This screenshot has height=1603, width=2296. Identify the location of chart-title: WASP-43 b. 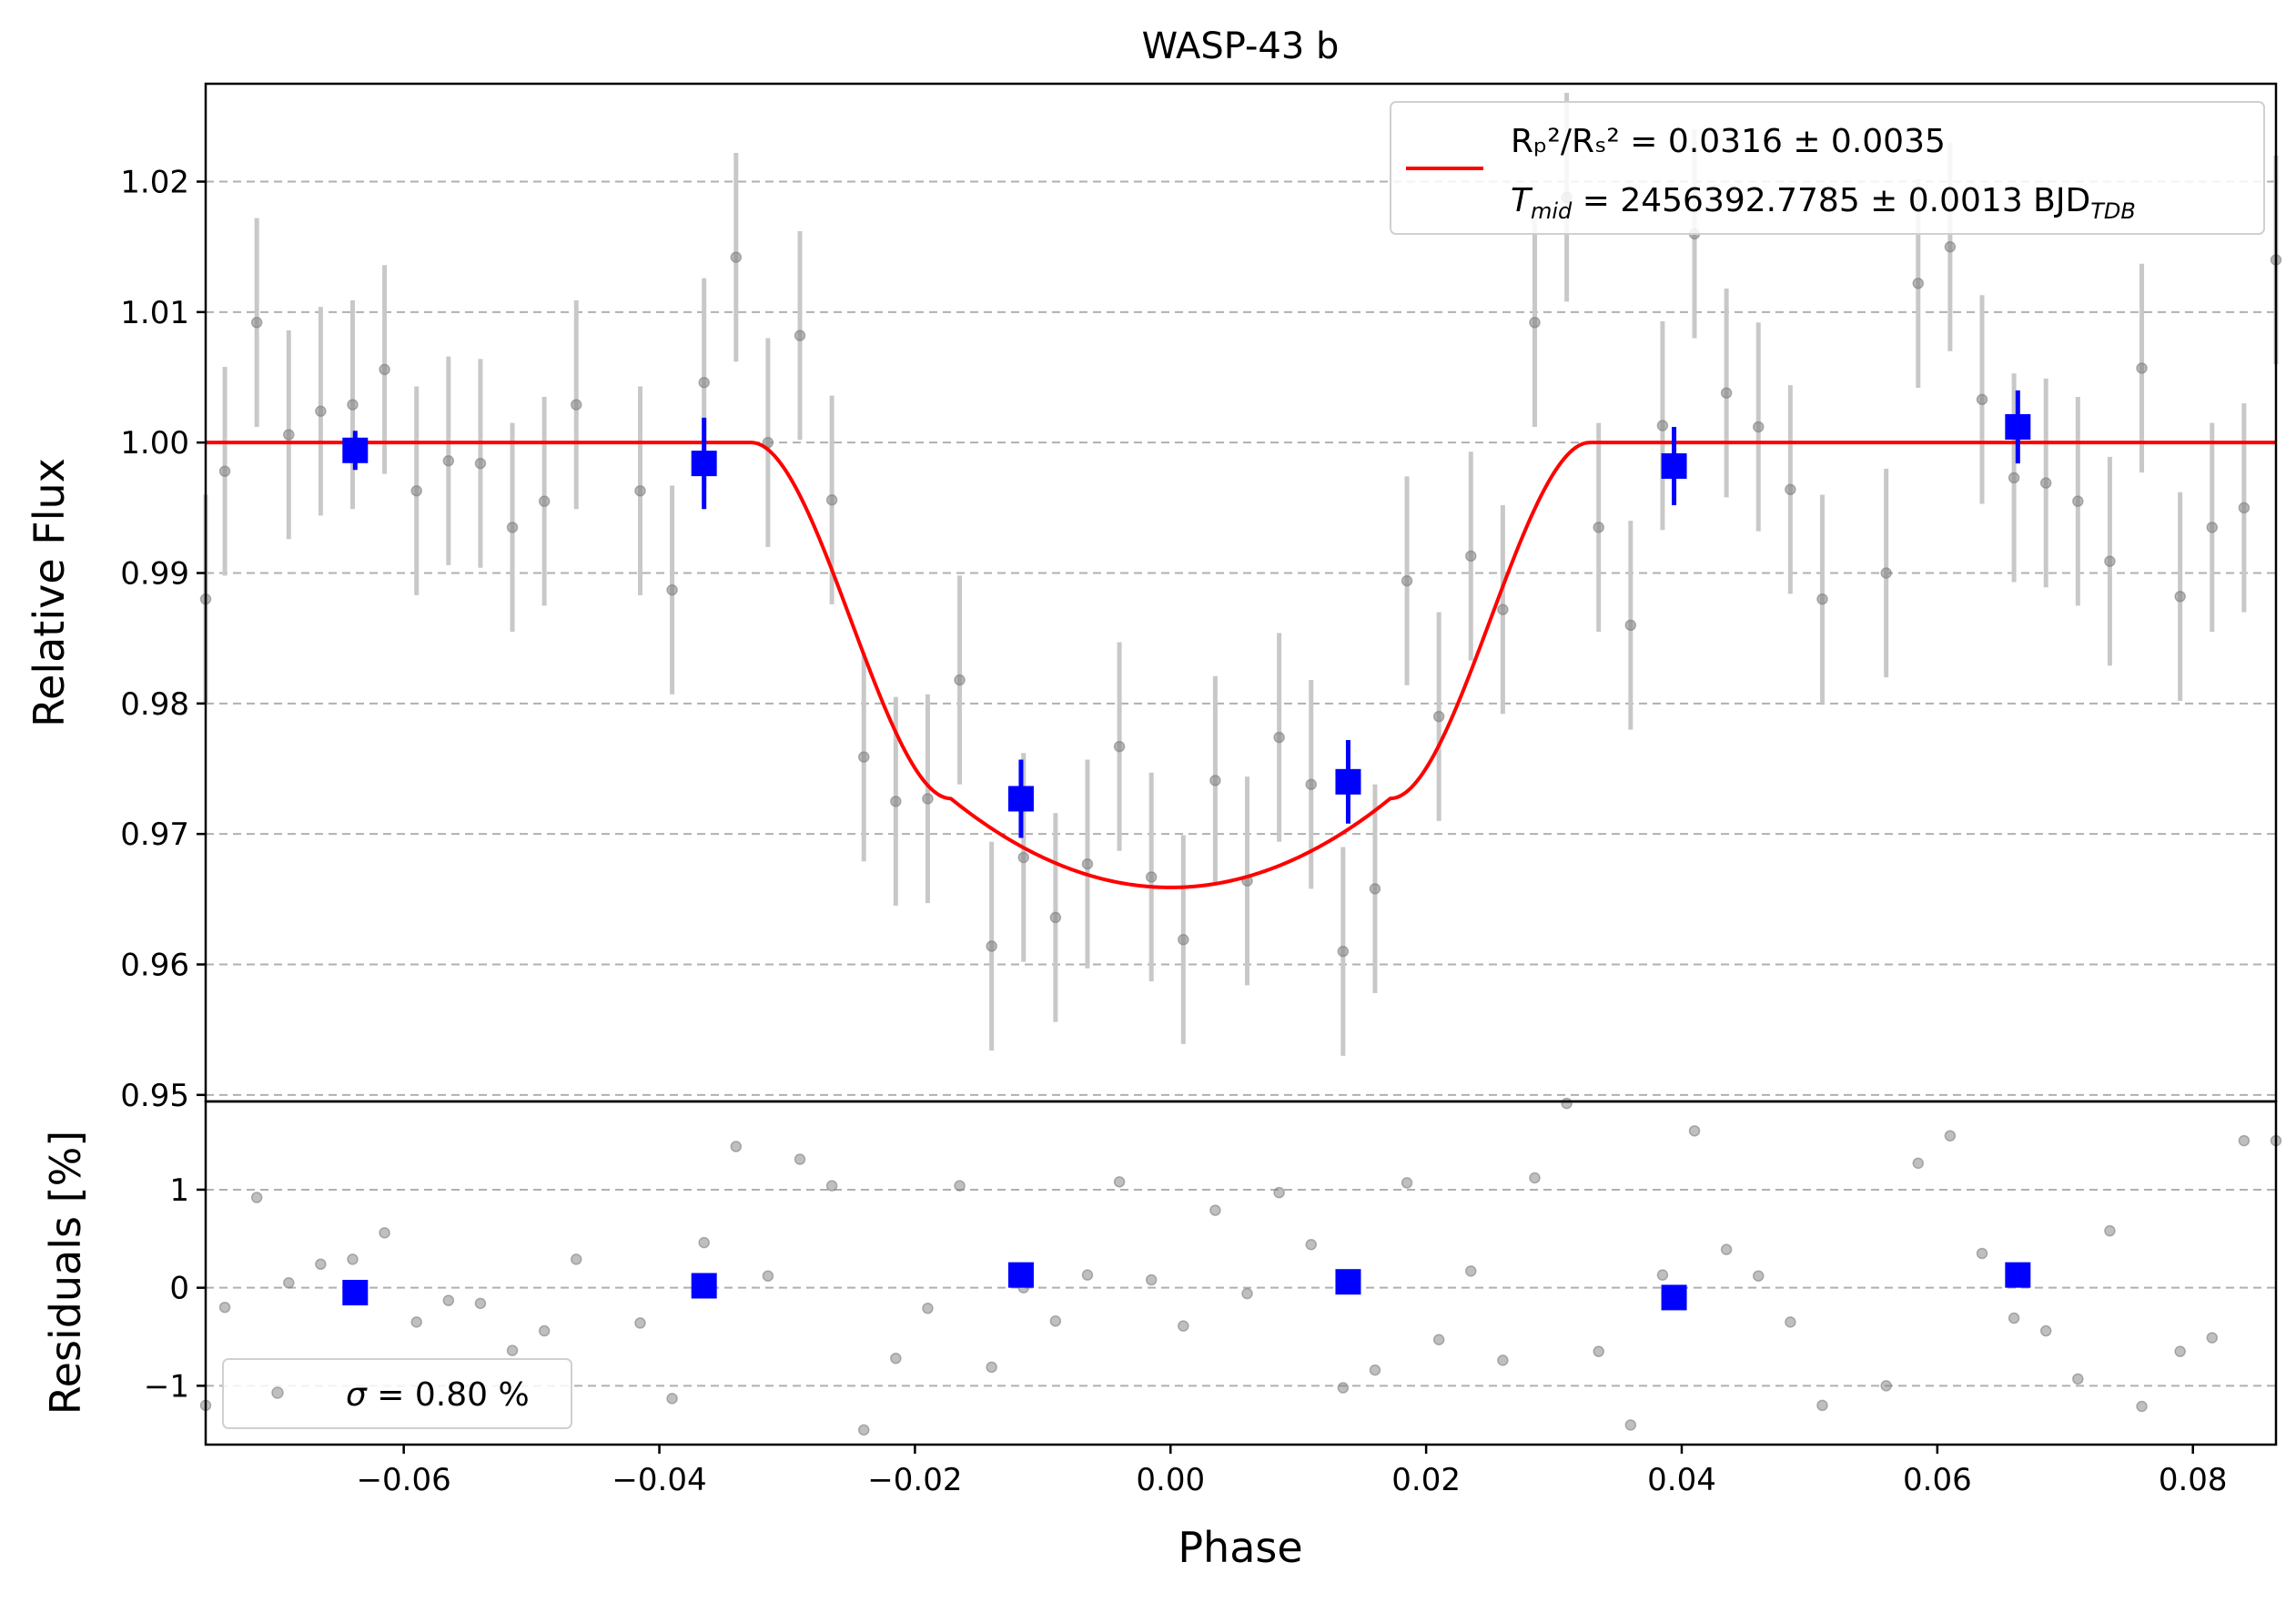
(1241, 46).